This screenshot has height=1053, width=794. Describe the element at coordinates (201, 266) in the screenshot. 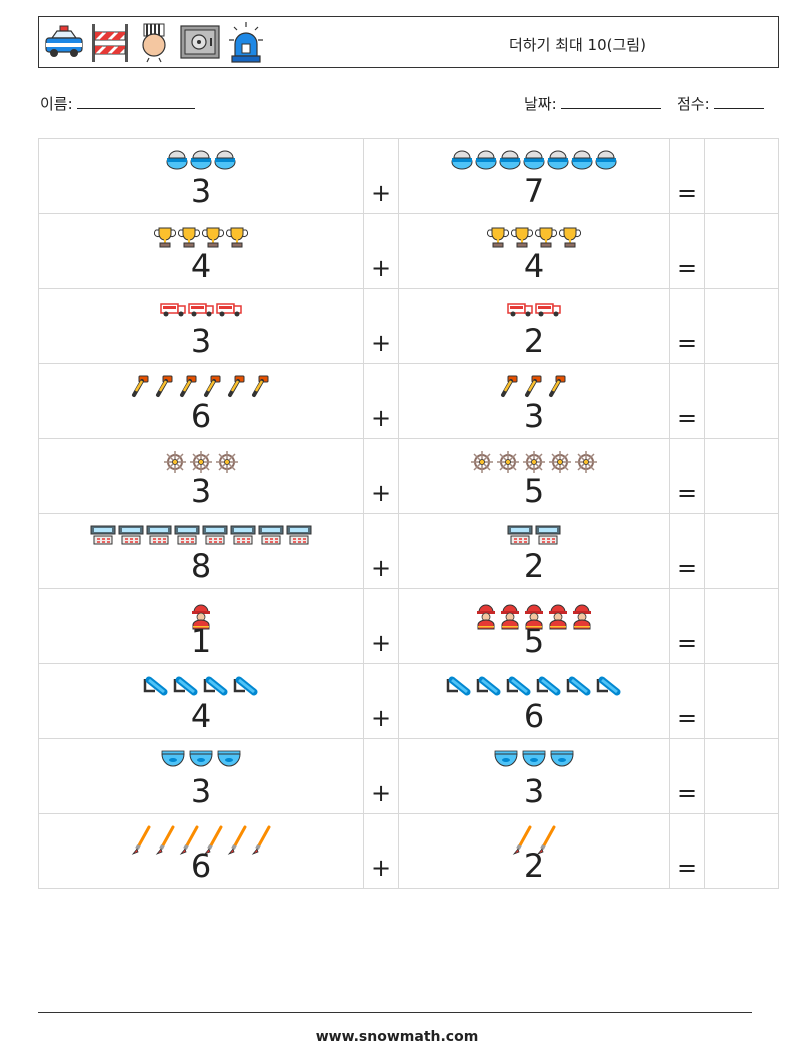

I see `addend-a-number: 4` at that location.